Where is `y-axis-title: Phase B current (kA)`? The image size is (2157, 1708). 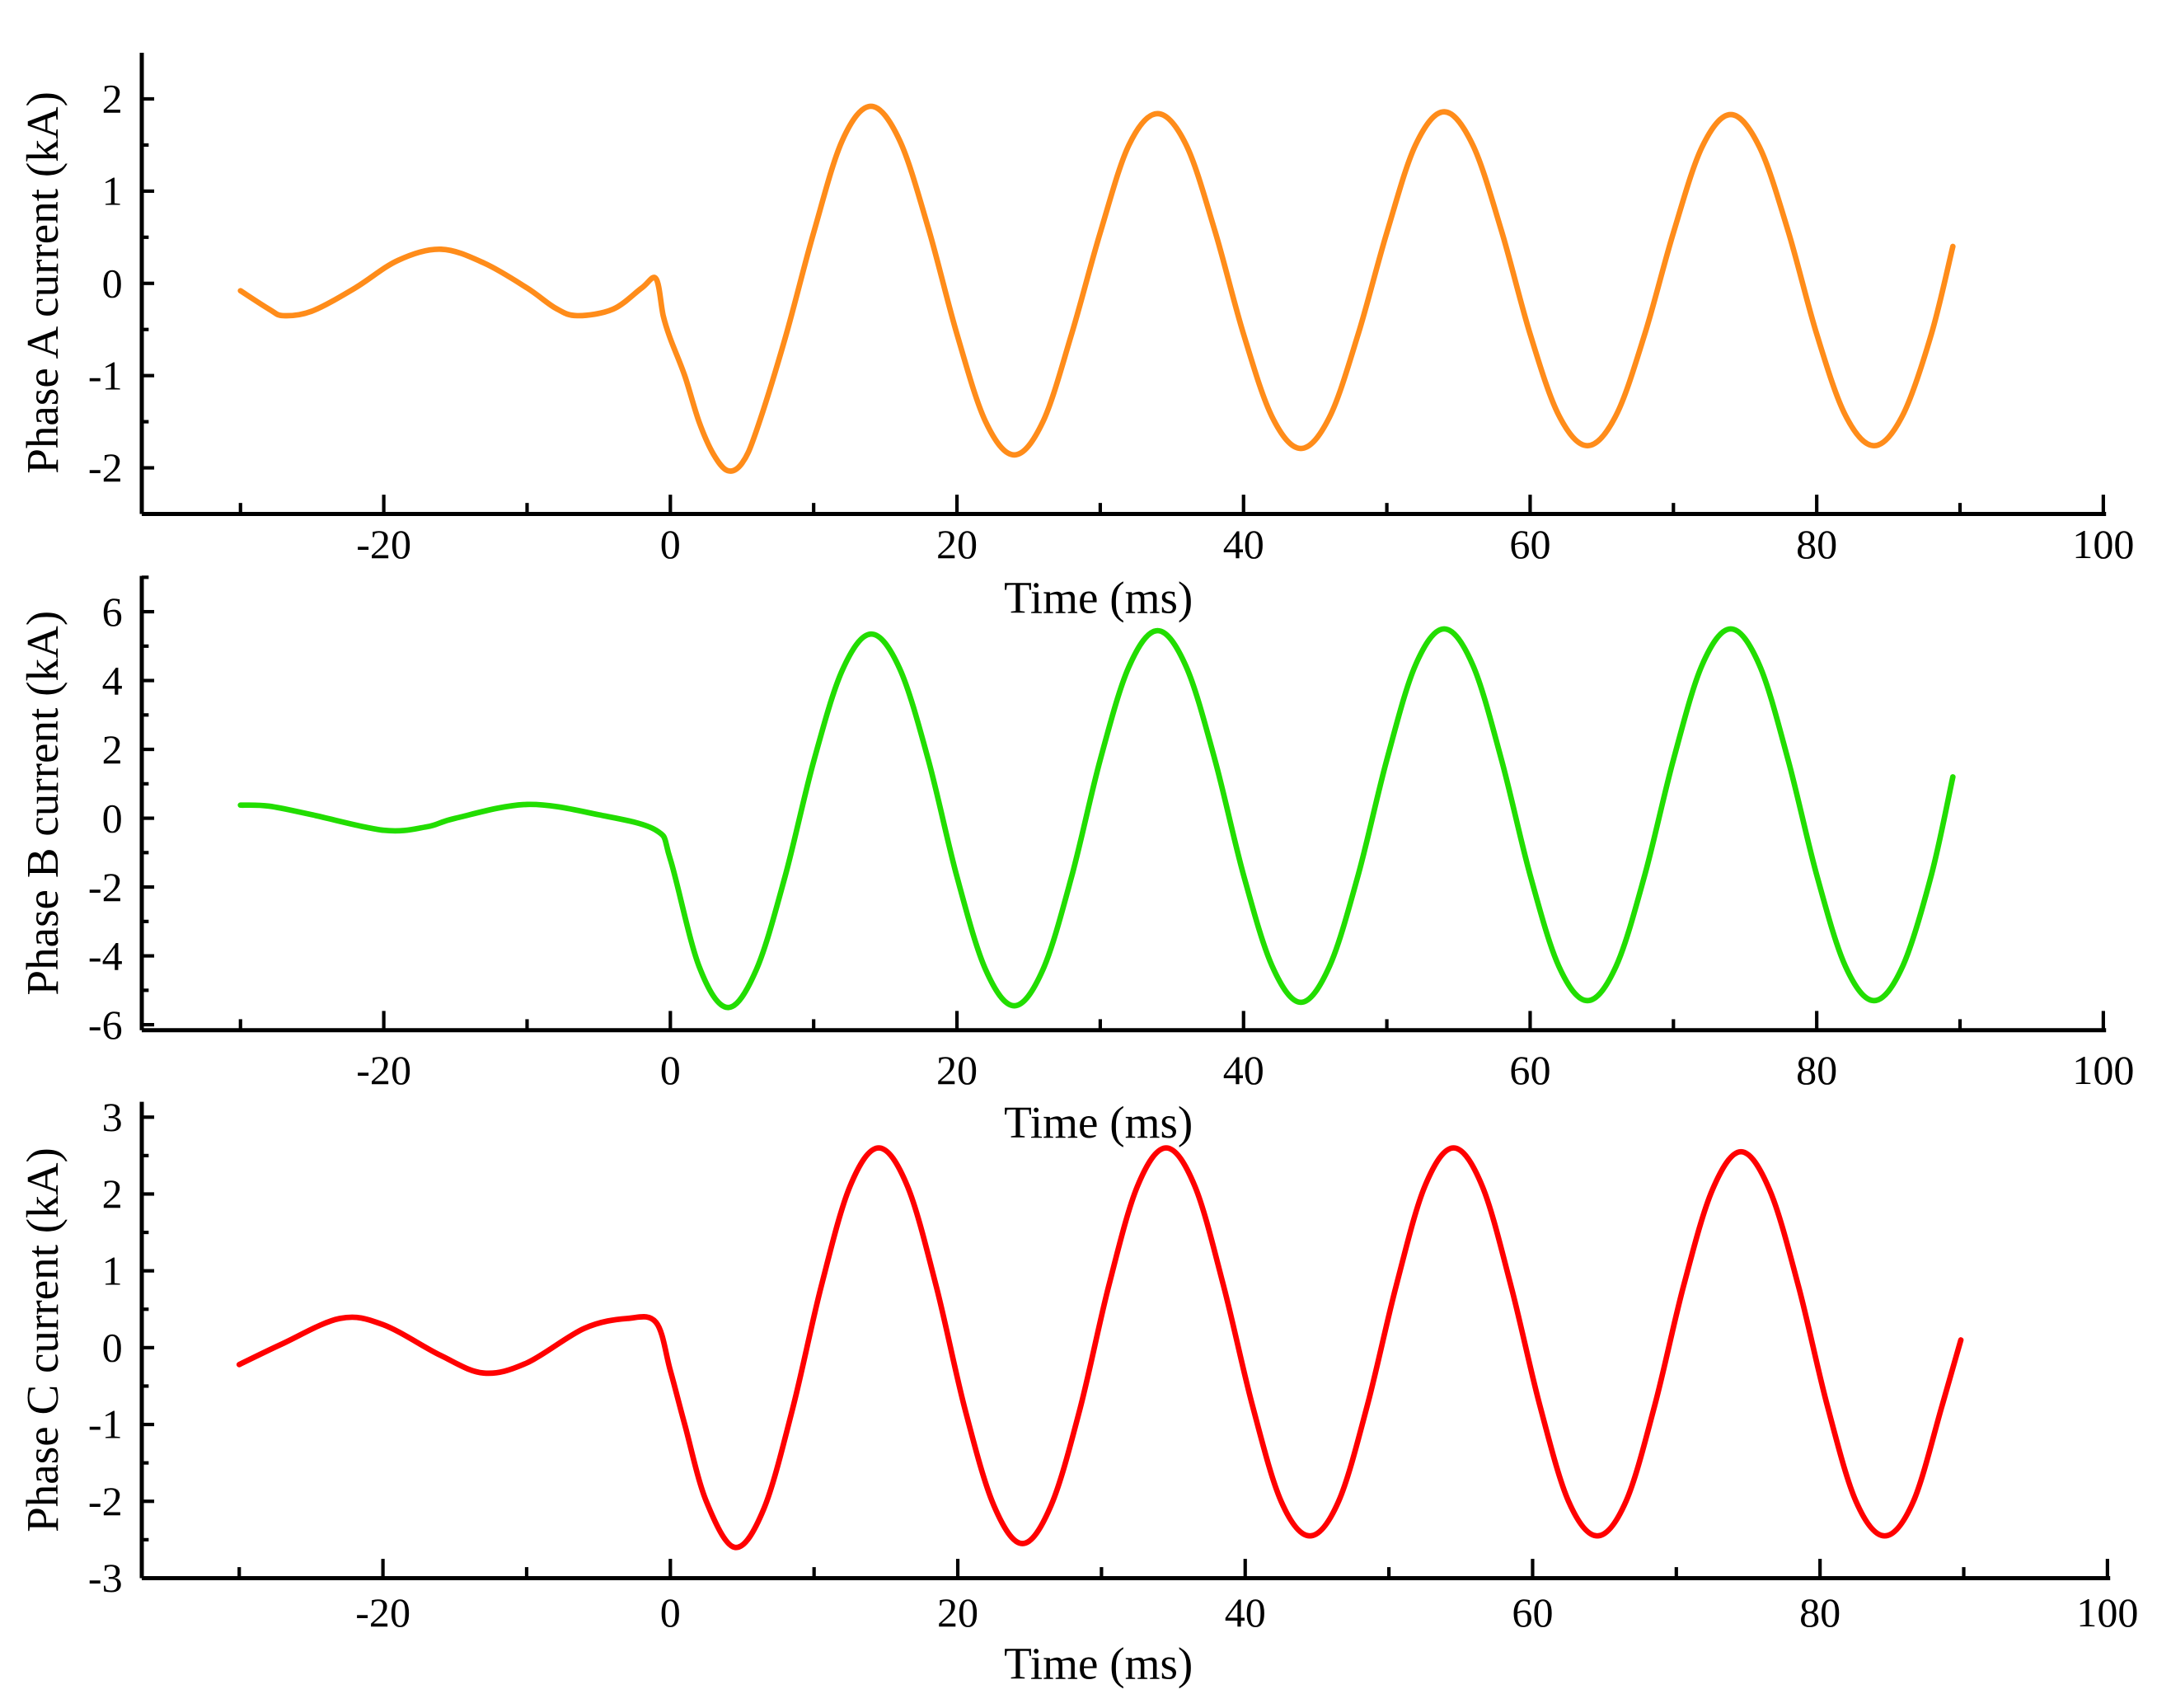 y-axis-title: Phase B current (kA) is located at coordinates (42, 803).